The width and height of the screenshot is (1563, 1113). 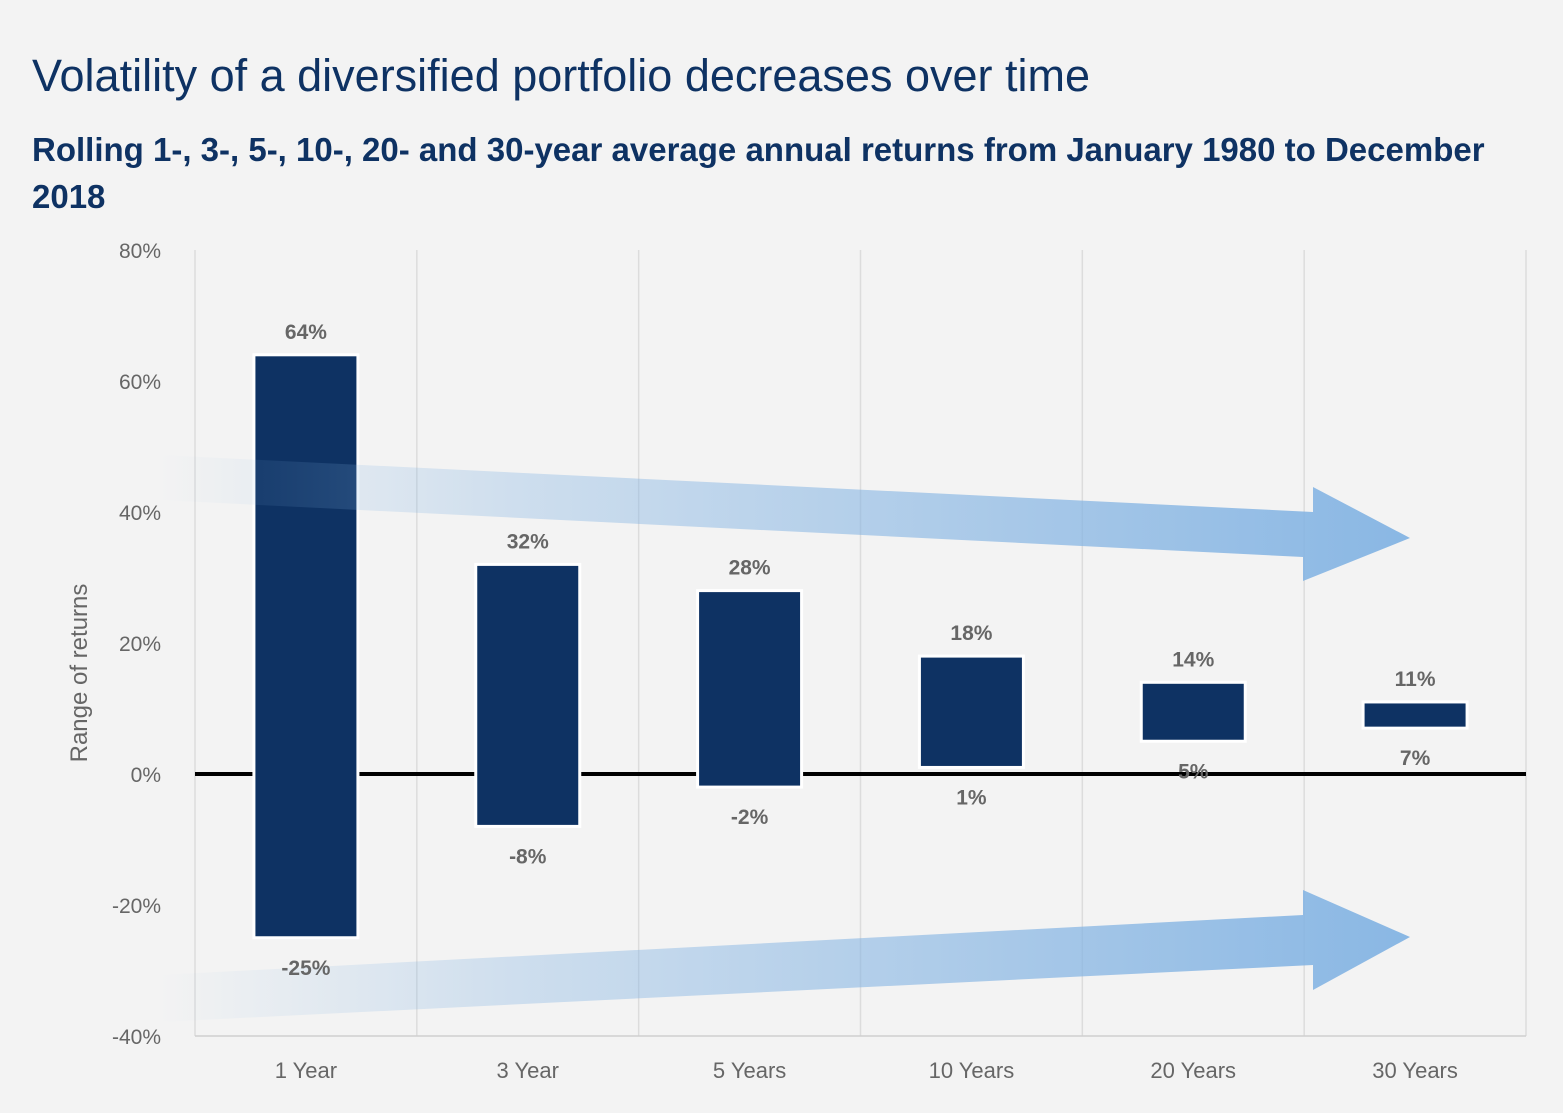 I want to click on high-value-label: 14%, so click(x=1193, y=659).